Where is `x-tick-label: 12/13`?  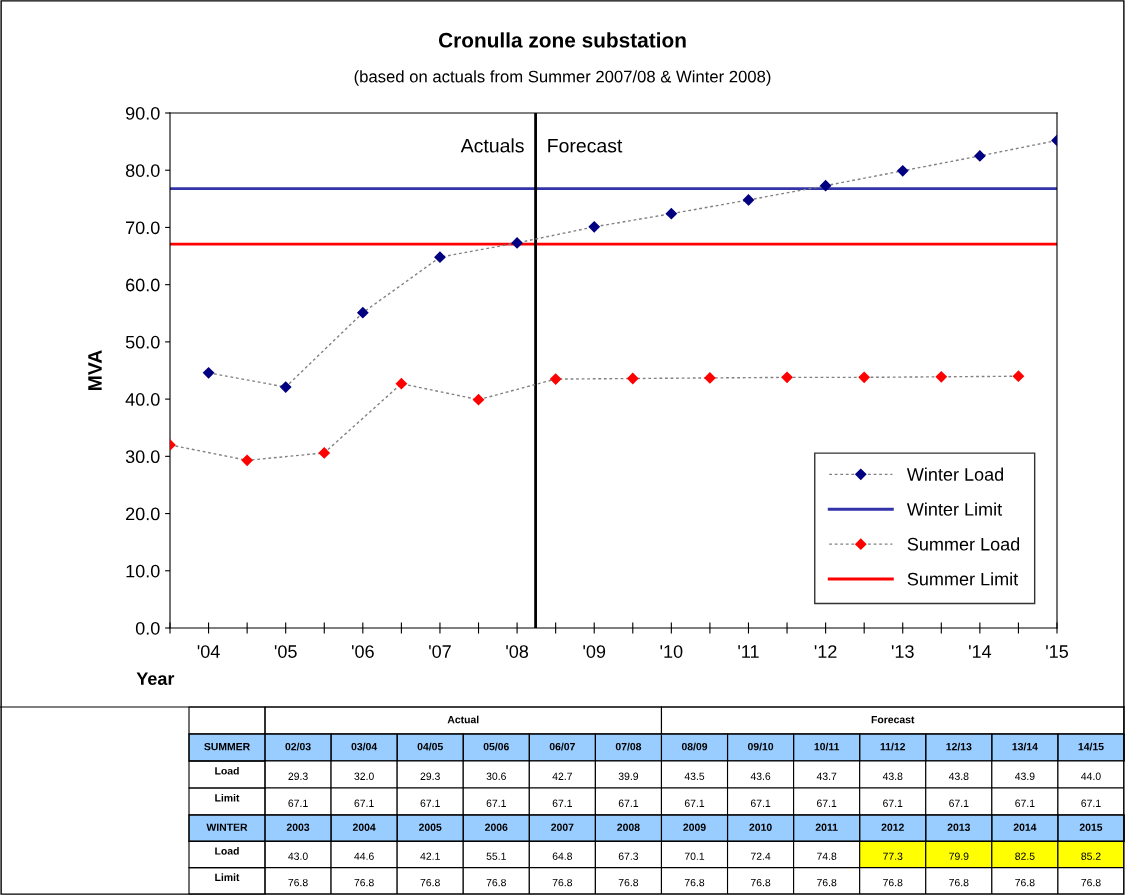 x-tick-label: 12/13 is located at coordinates (959, 746).